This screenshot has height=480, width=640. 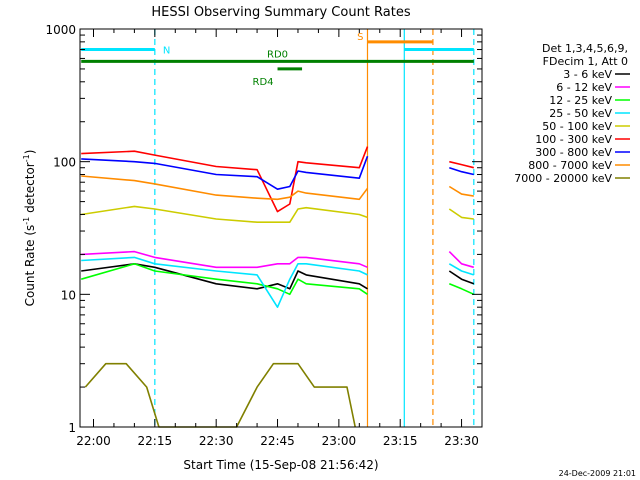 What do you see at coordinates (277, 441) in the screenshot?
I see `x-tick-label: 22:45` at bounding box center [277, 441].